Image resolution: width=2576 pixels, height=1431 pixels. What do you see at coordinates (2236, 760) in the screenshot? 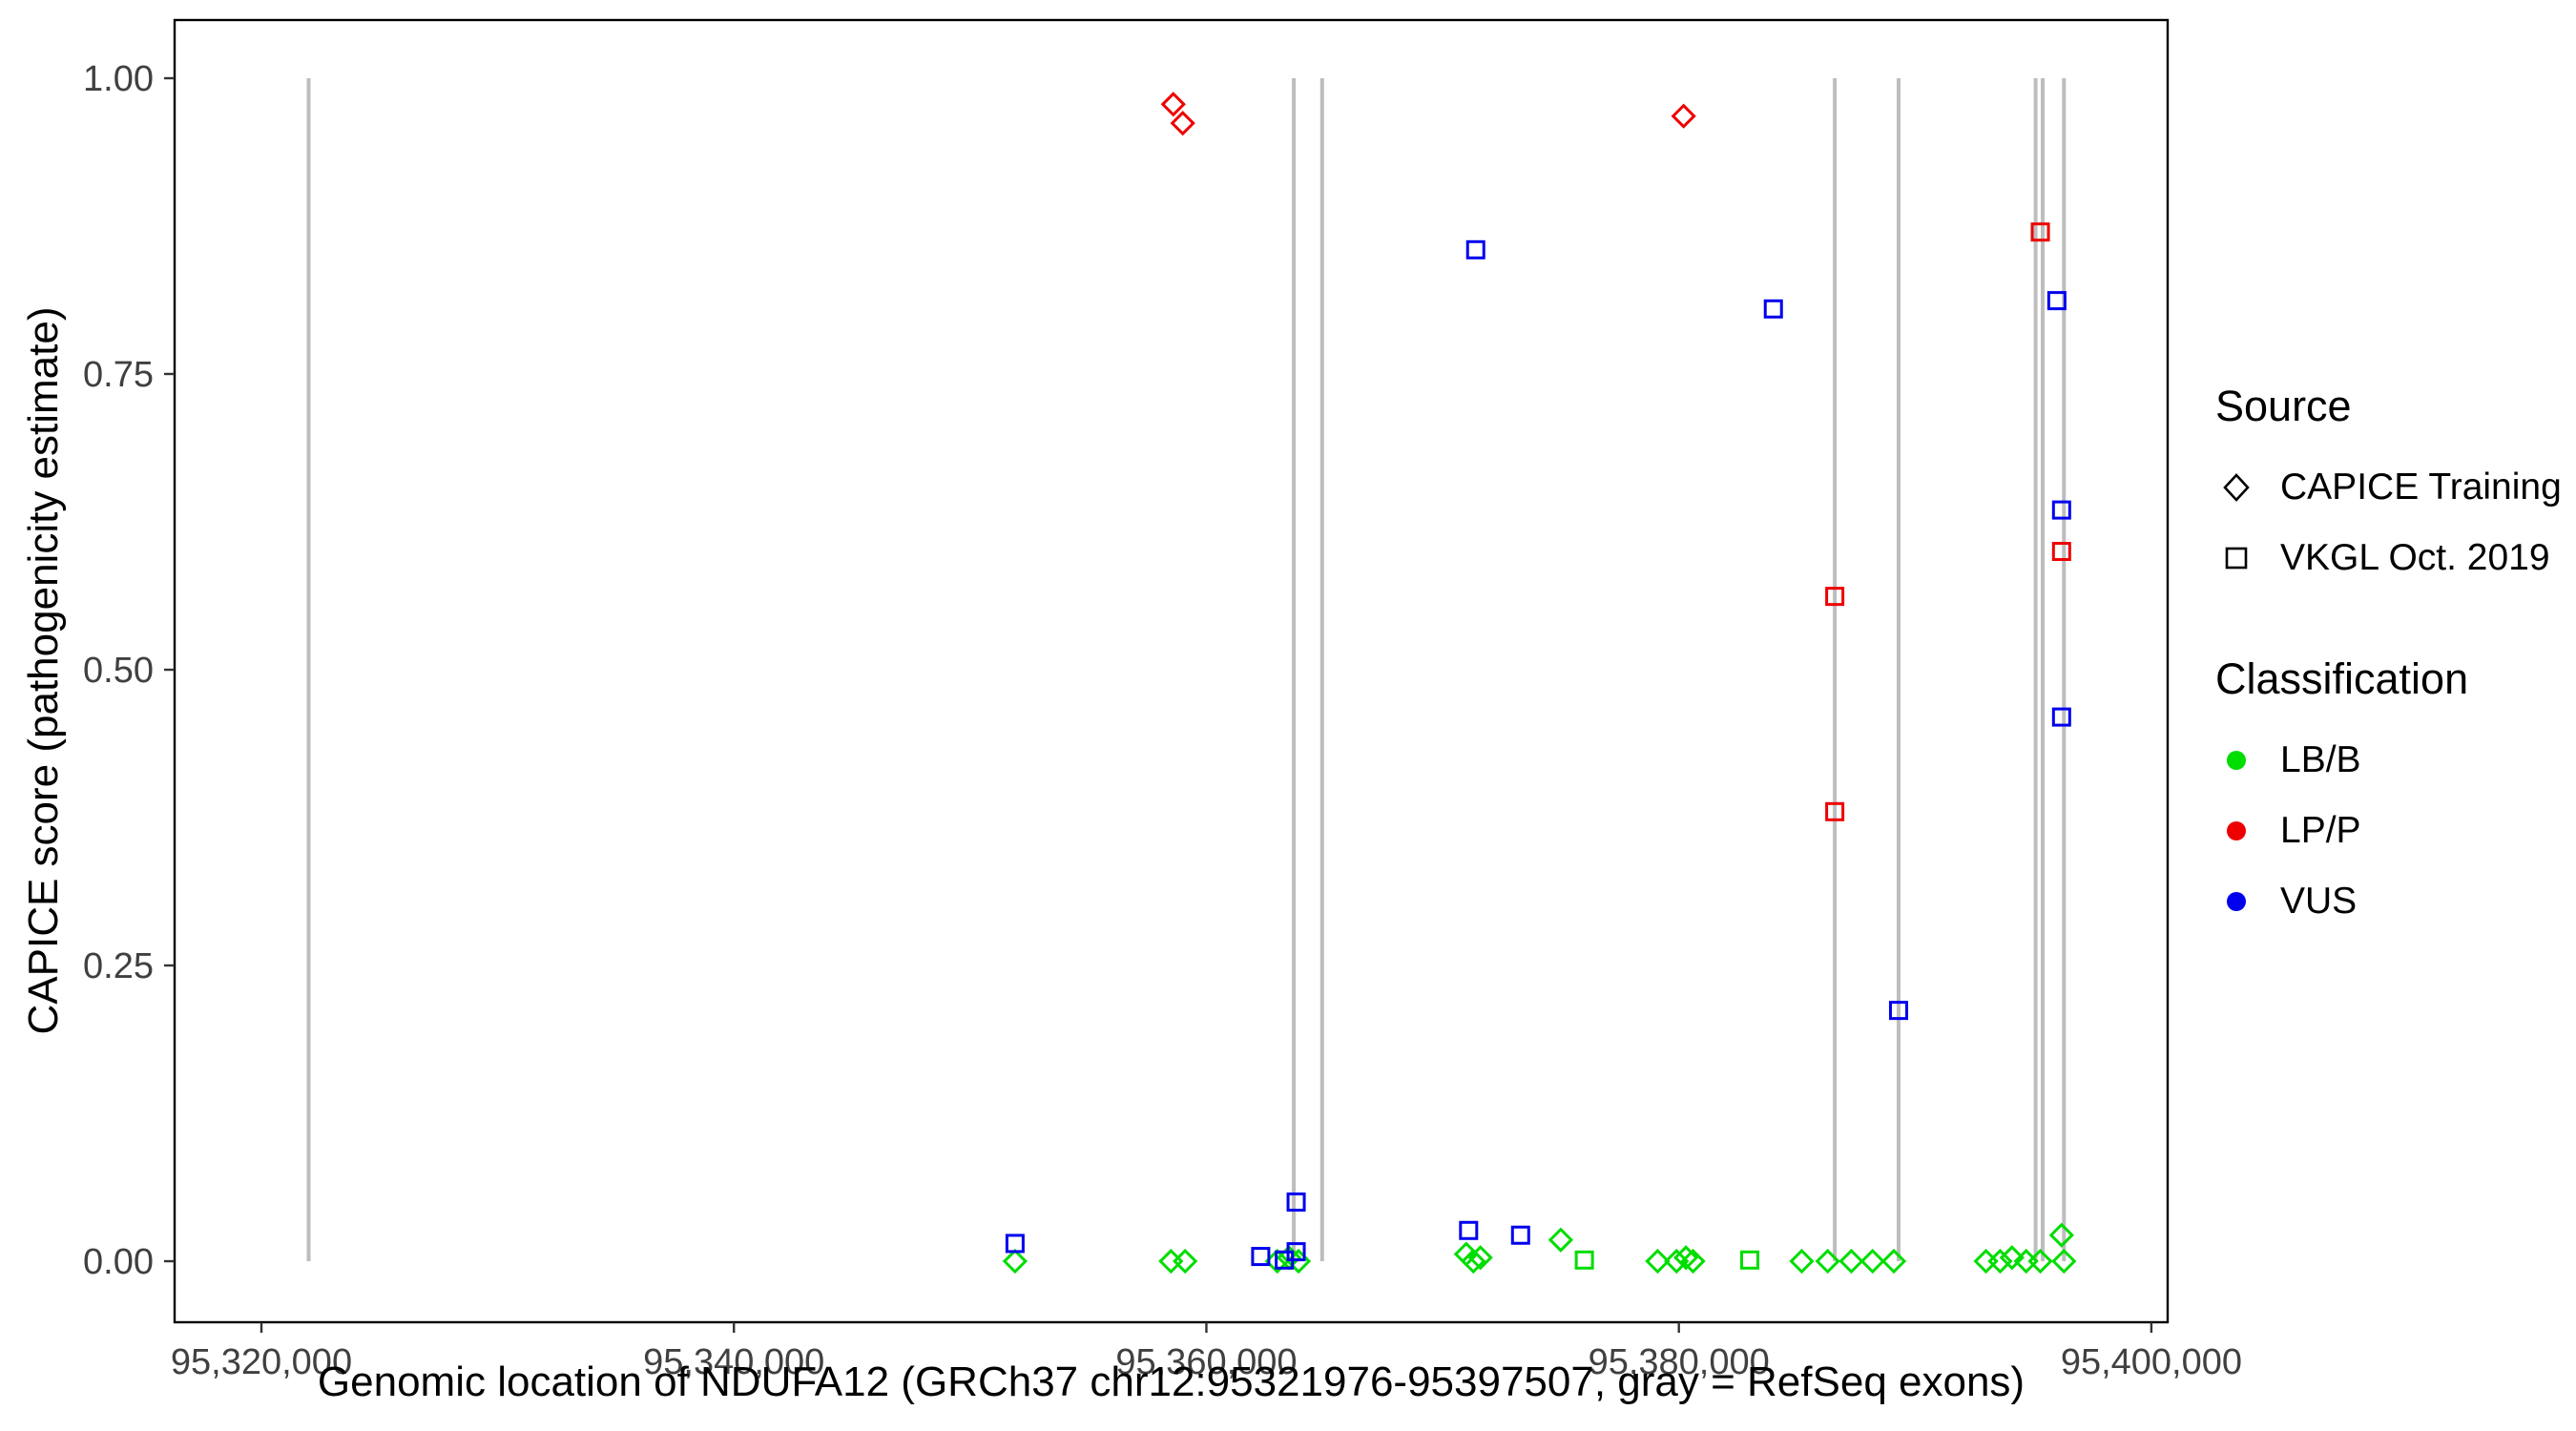
I see `green-dot-icon` at bounding box center [2236, 760].